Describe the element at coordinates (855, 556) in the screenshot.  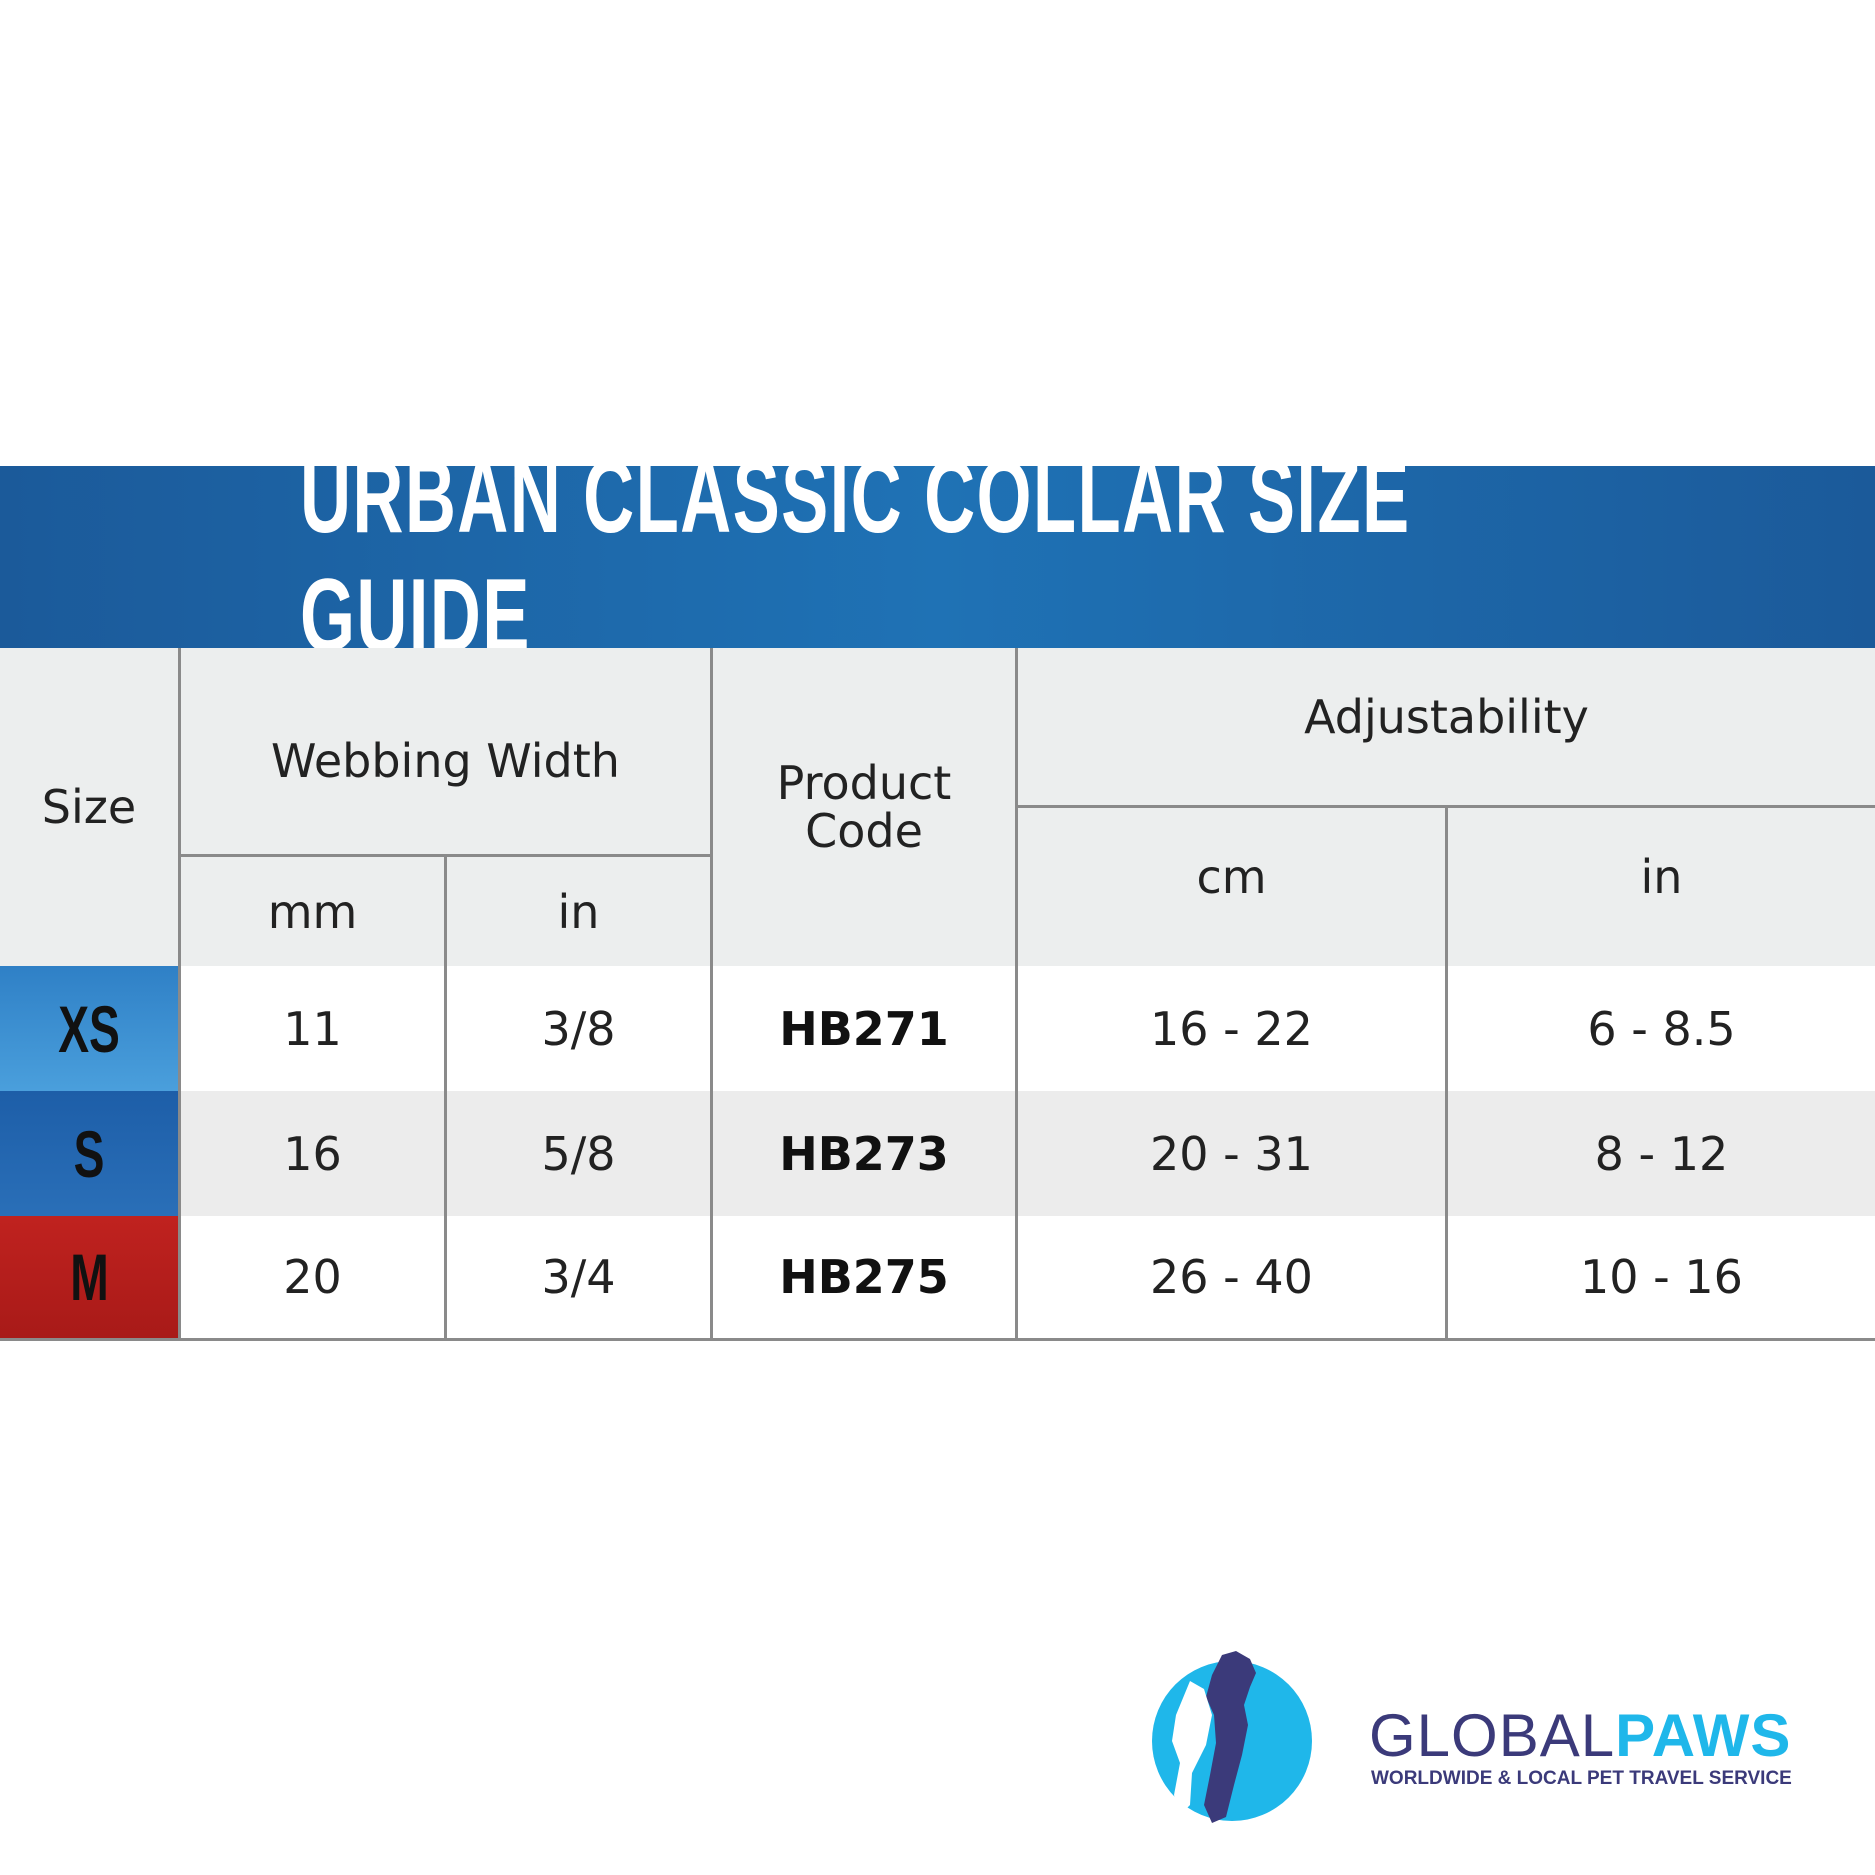
I see `title-text: URBAN CLASSIC COLLAR SIZE GUIDE` at that location.